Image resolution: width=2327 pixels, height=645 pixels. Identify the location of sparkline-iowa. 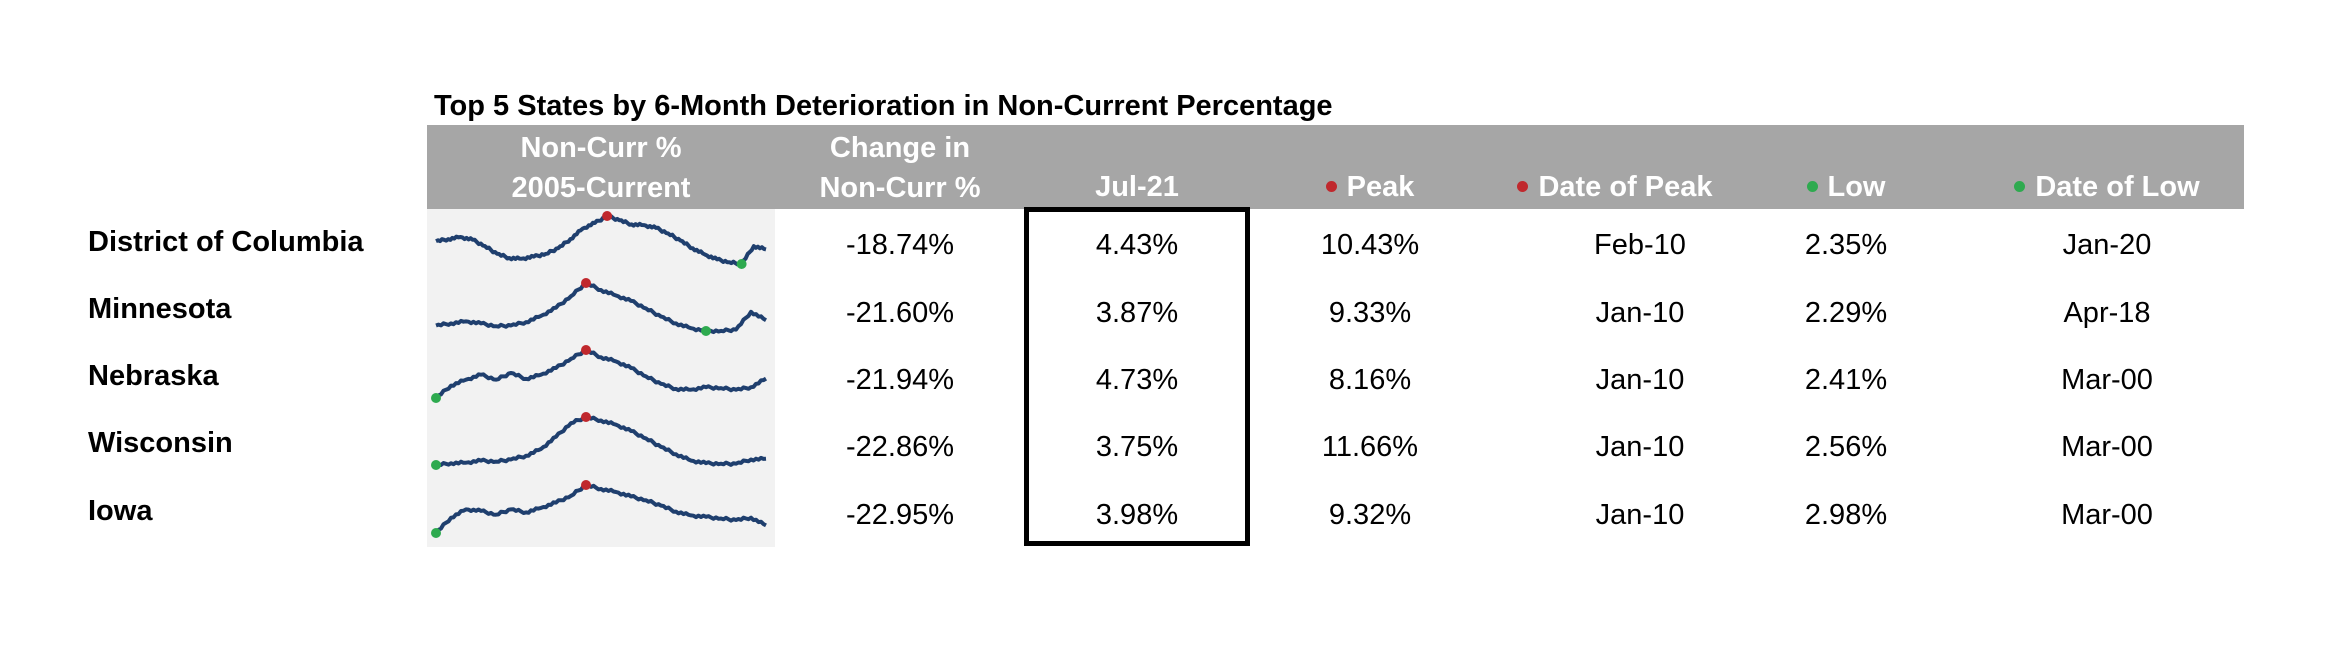
(599, 509).